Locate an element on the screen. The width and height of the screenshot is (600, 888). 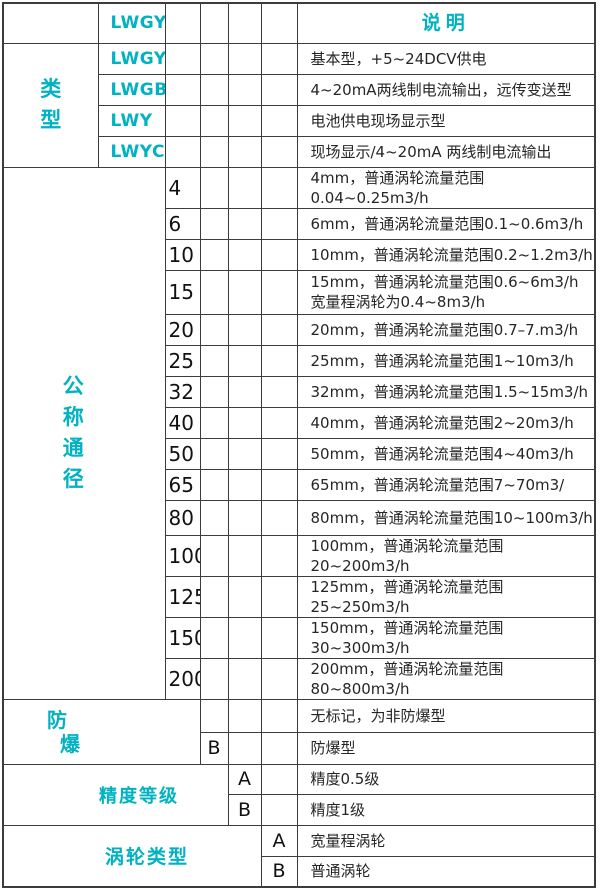
code-cell-nominal-diameter: 200 is located at coordinates (182, 678).